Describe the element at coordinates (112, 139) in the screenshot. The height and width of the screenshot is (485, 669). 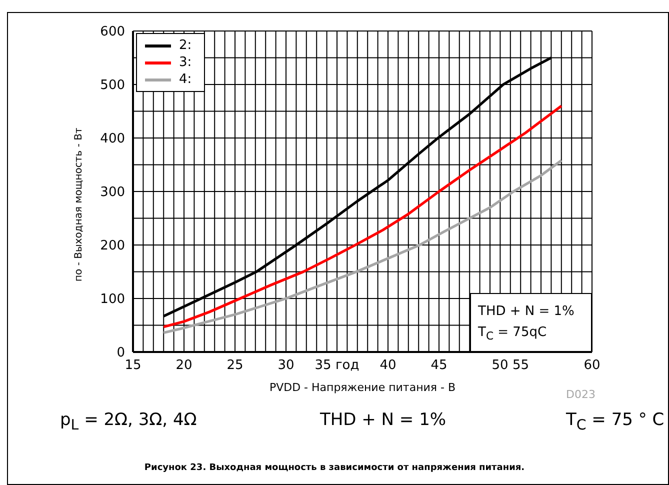
I see `y-tick-label: 400` at that location.